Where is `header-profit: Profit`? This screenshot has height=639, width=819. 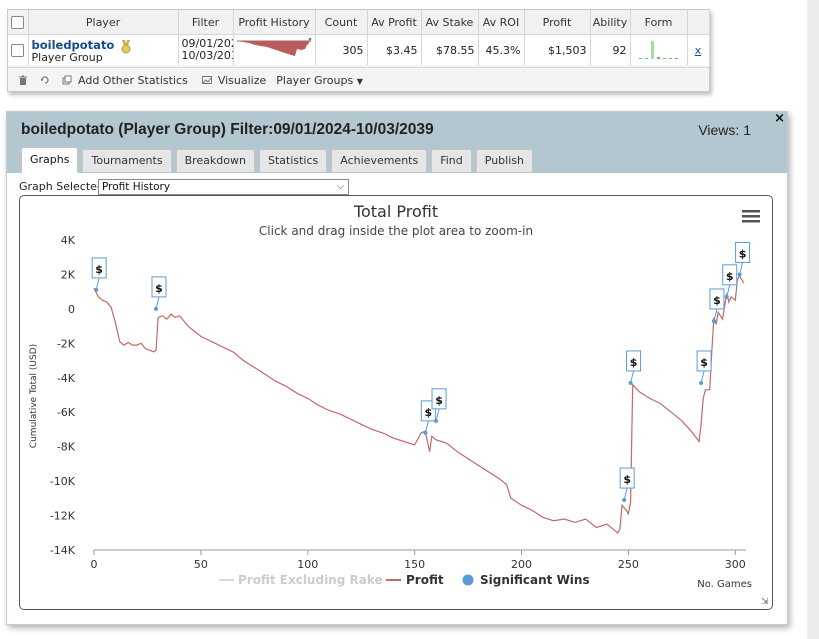 header-profit: Profit is located at coordinates (557, 22).